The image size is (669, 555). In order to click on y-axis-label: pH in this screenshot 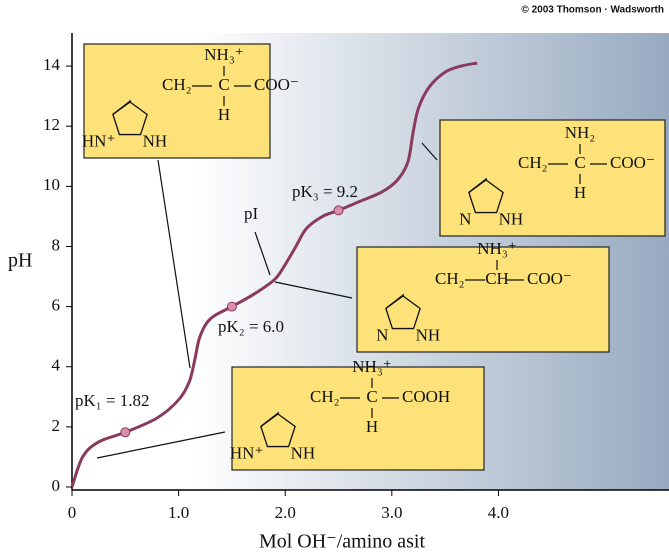, I will do `click(20, 261)`.